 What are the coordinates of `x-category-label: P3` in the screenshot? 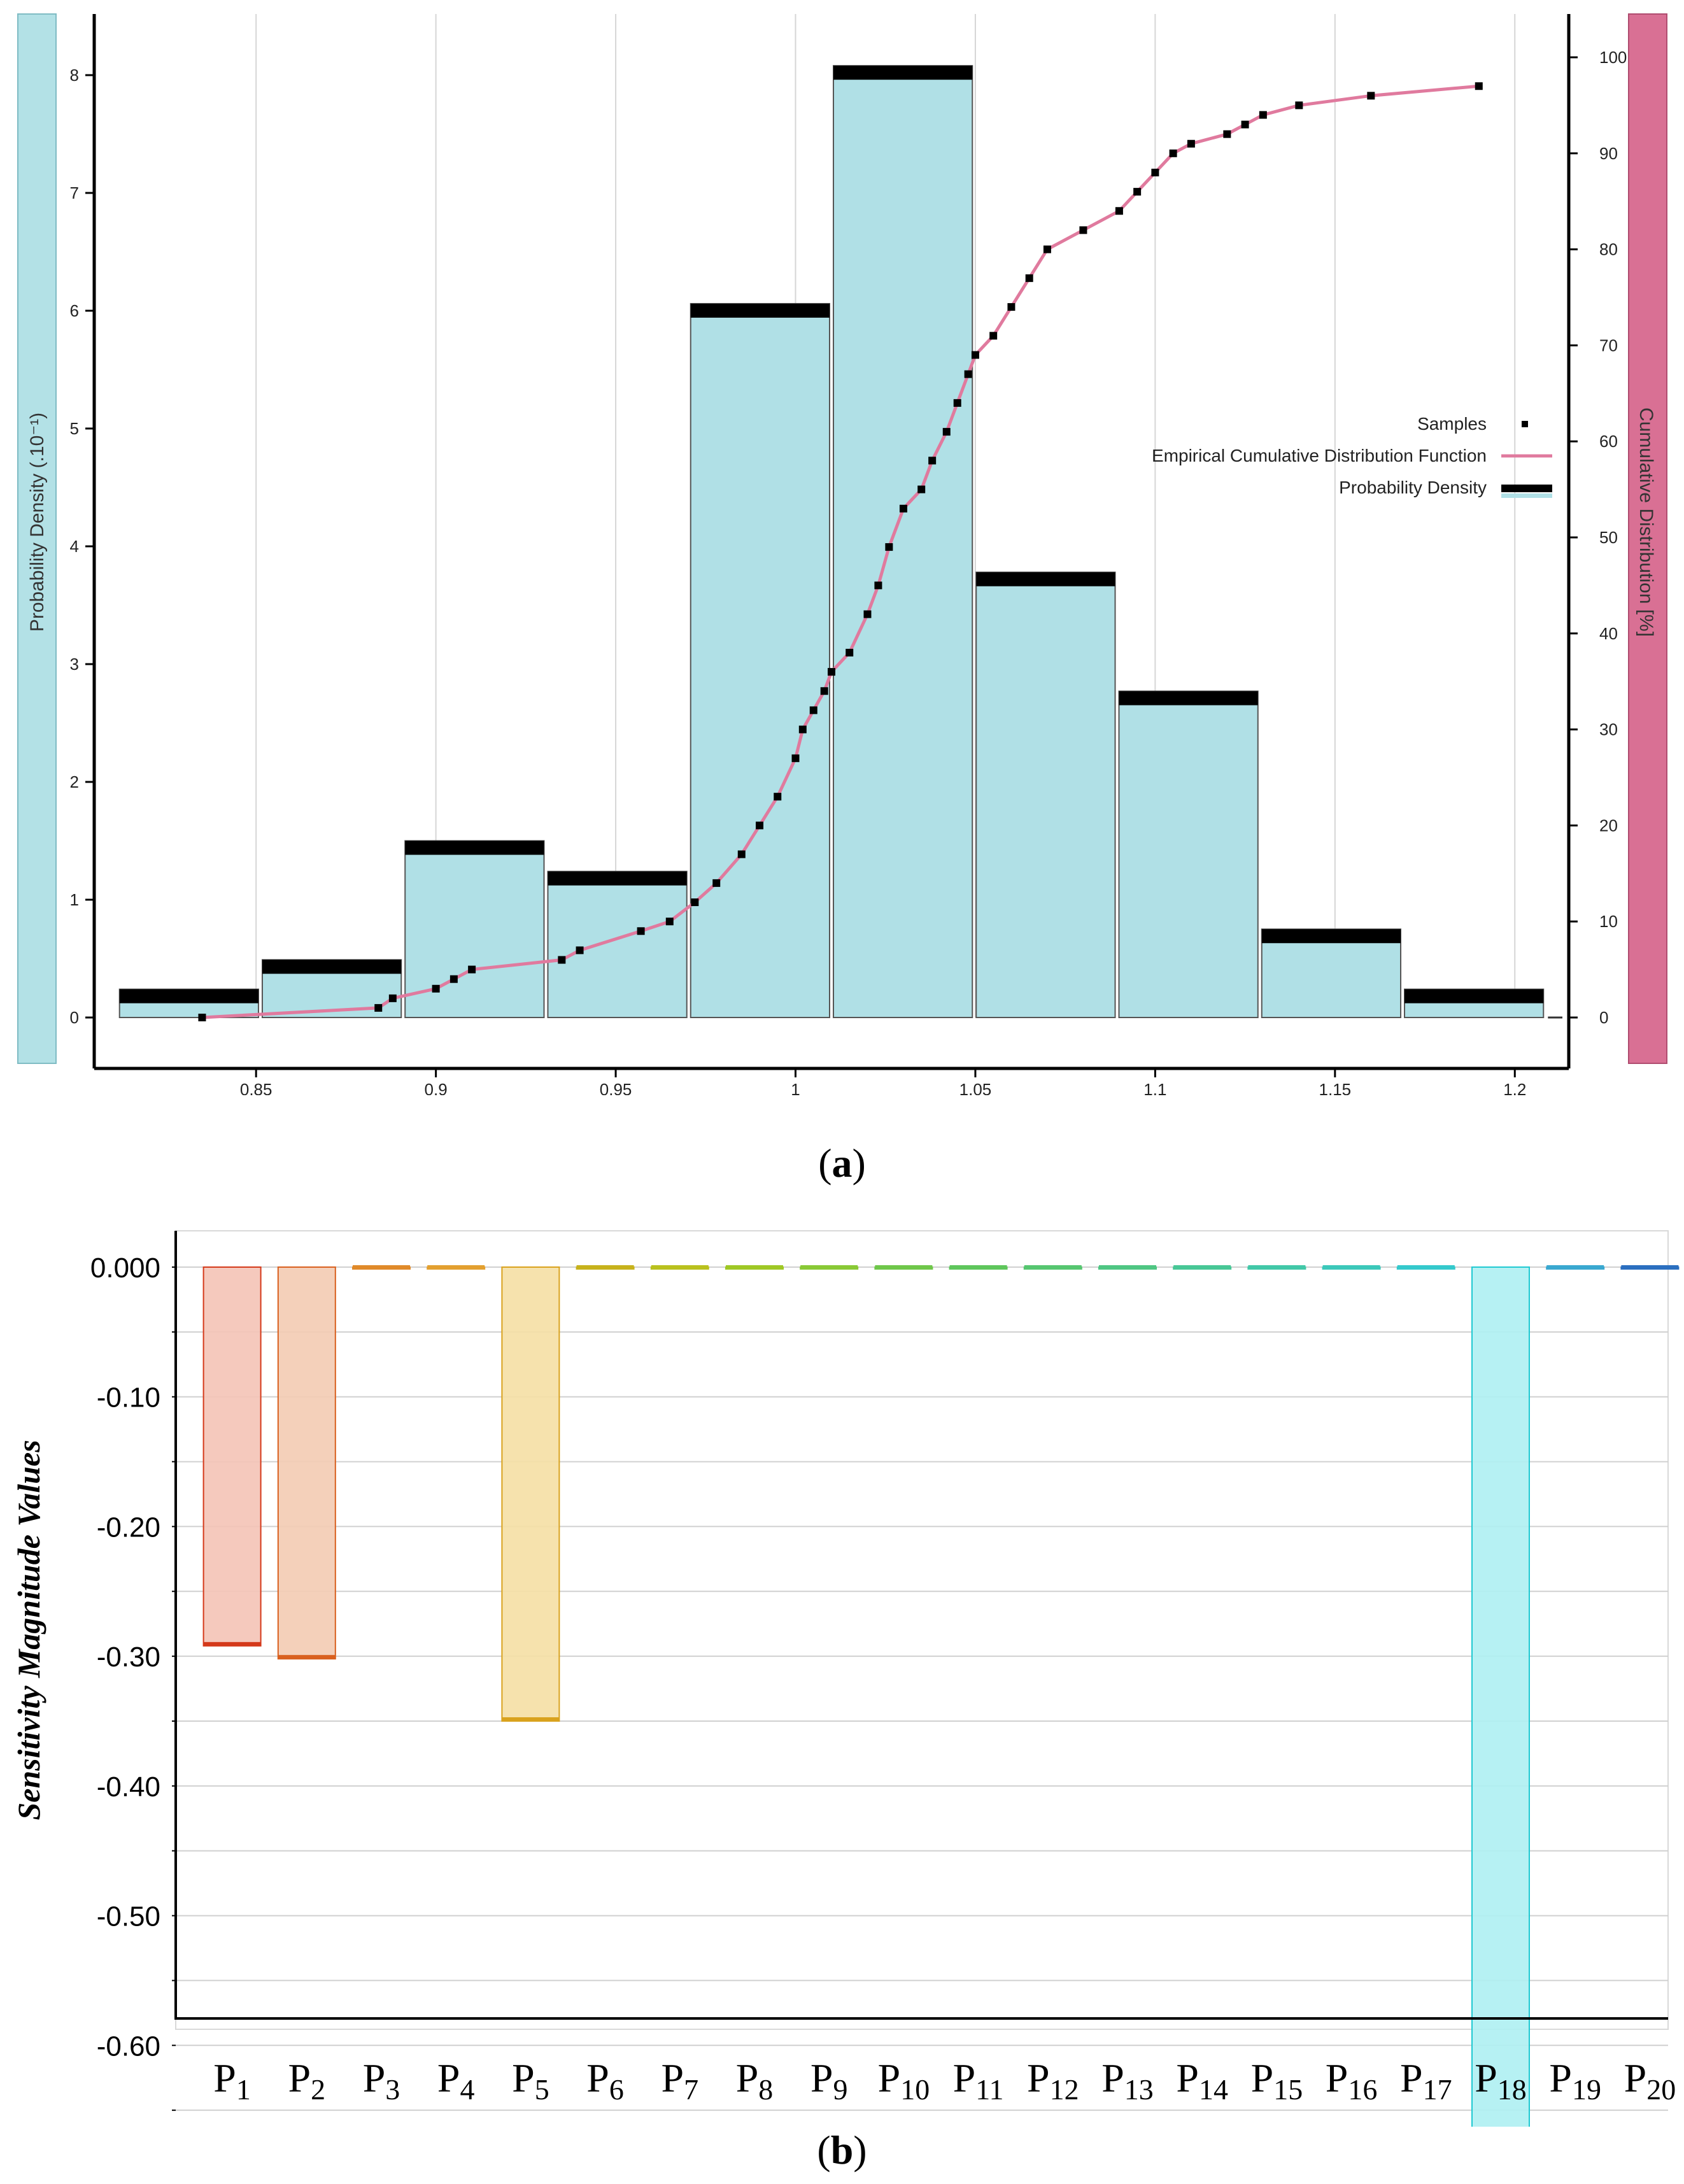 It's located at (382, 2080).